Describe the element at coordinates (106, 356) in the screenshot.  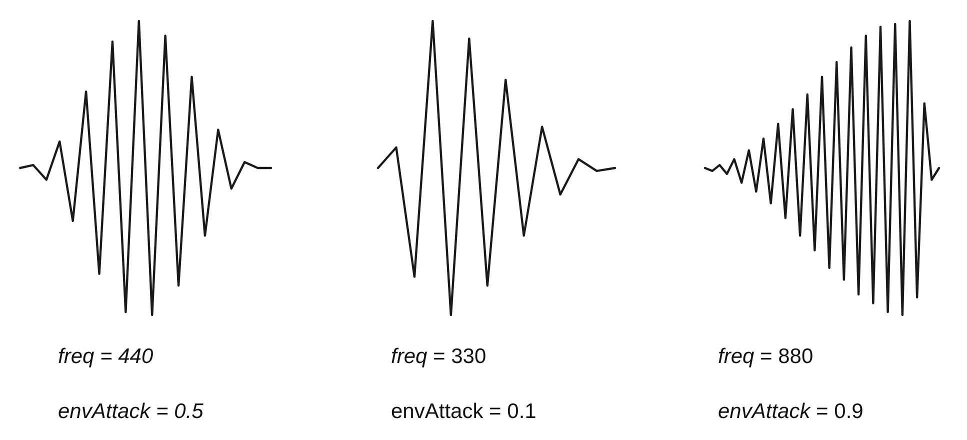
I see `text: freq = 440` at that location.